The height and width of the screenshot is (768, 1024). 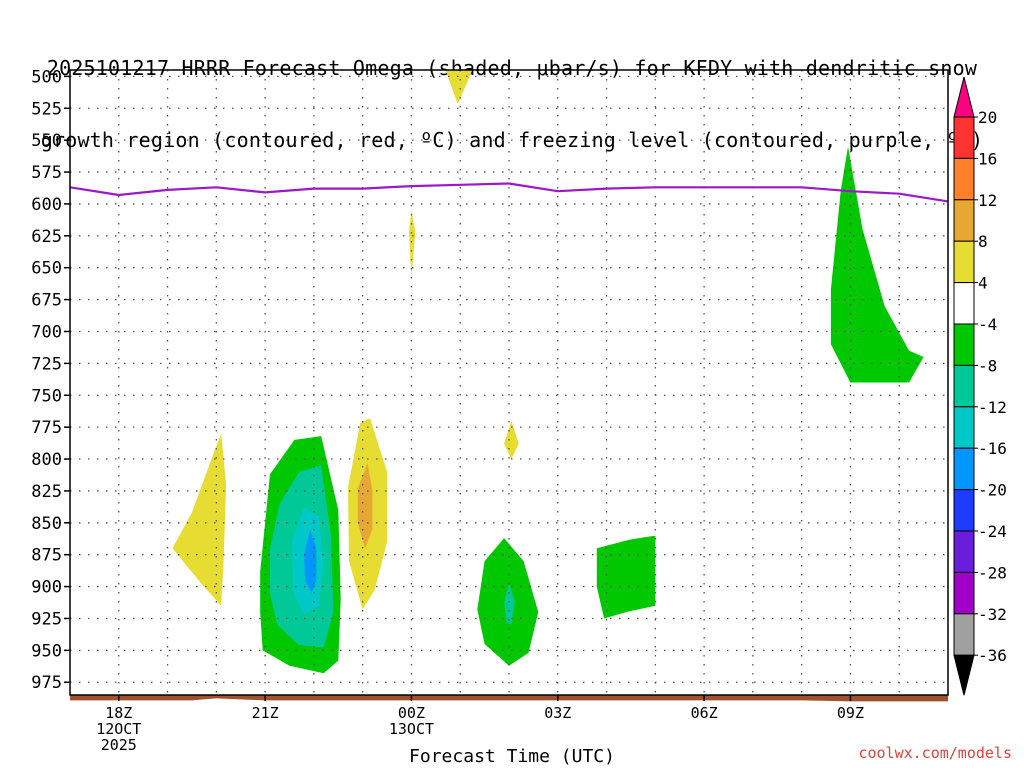 I want to click on colorbar-label-9: -20, so click(x=992, y=490).